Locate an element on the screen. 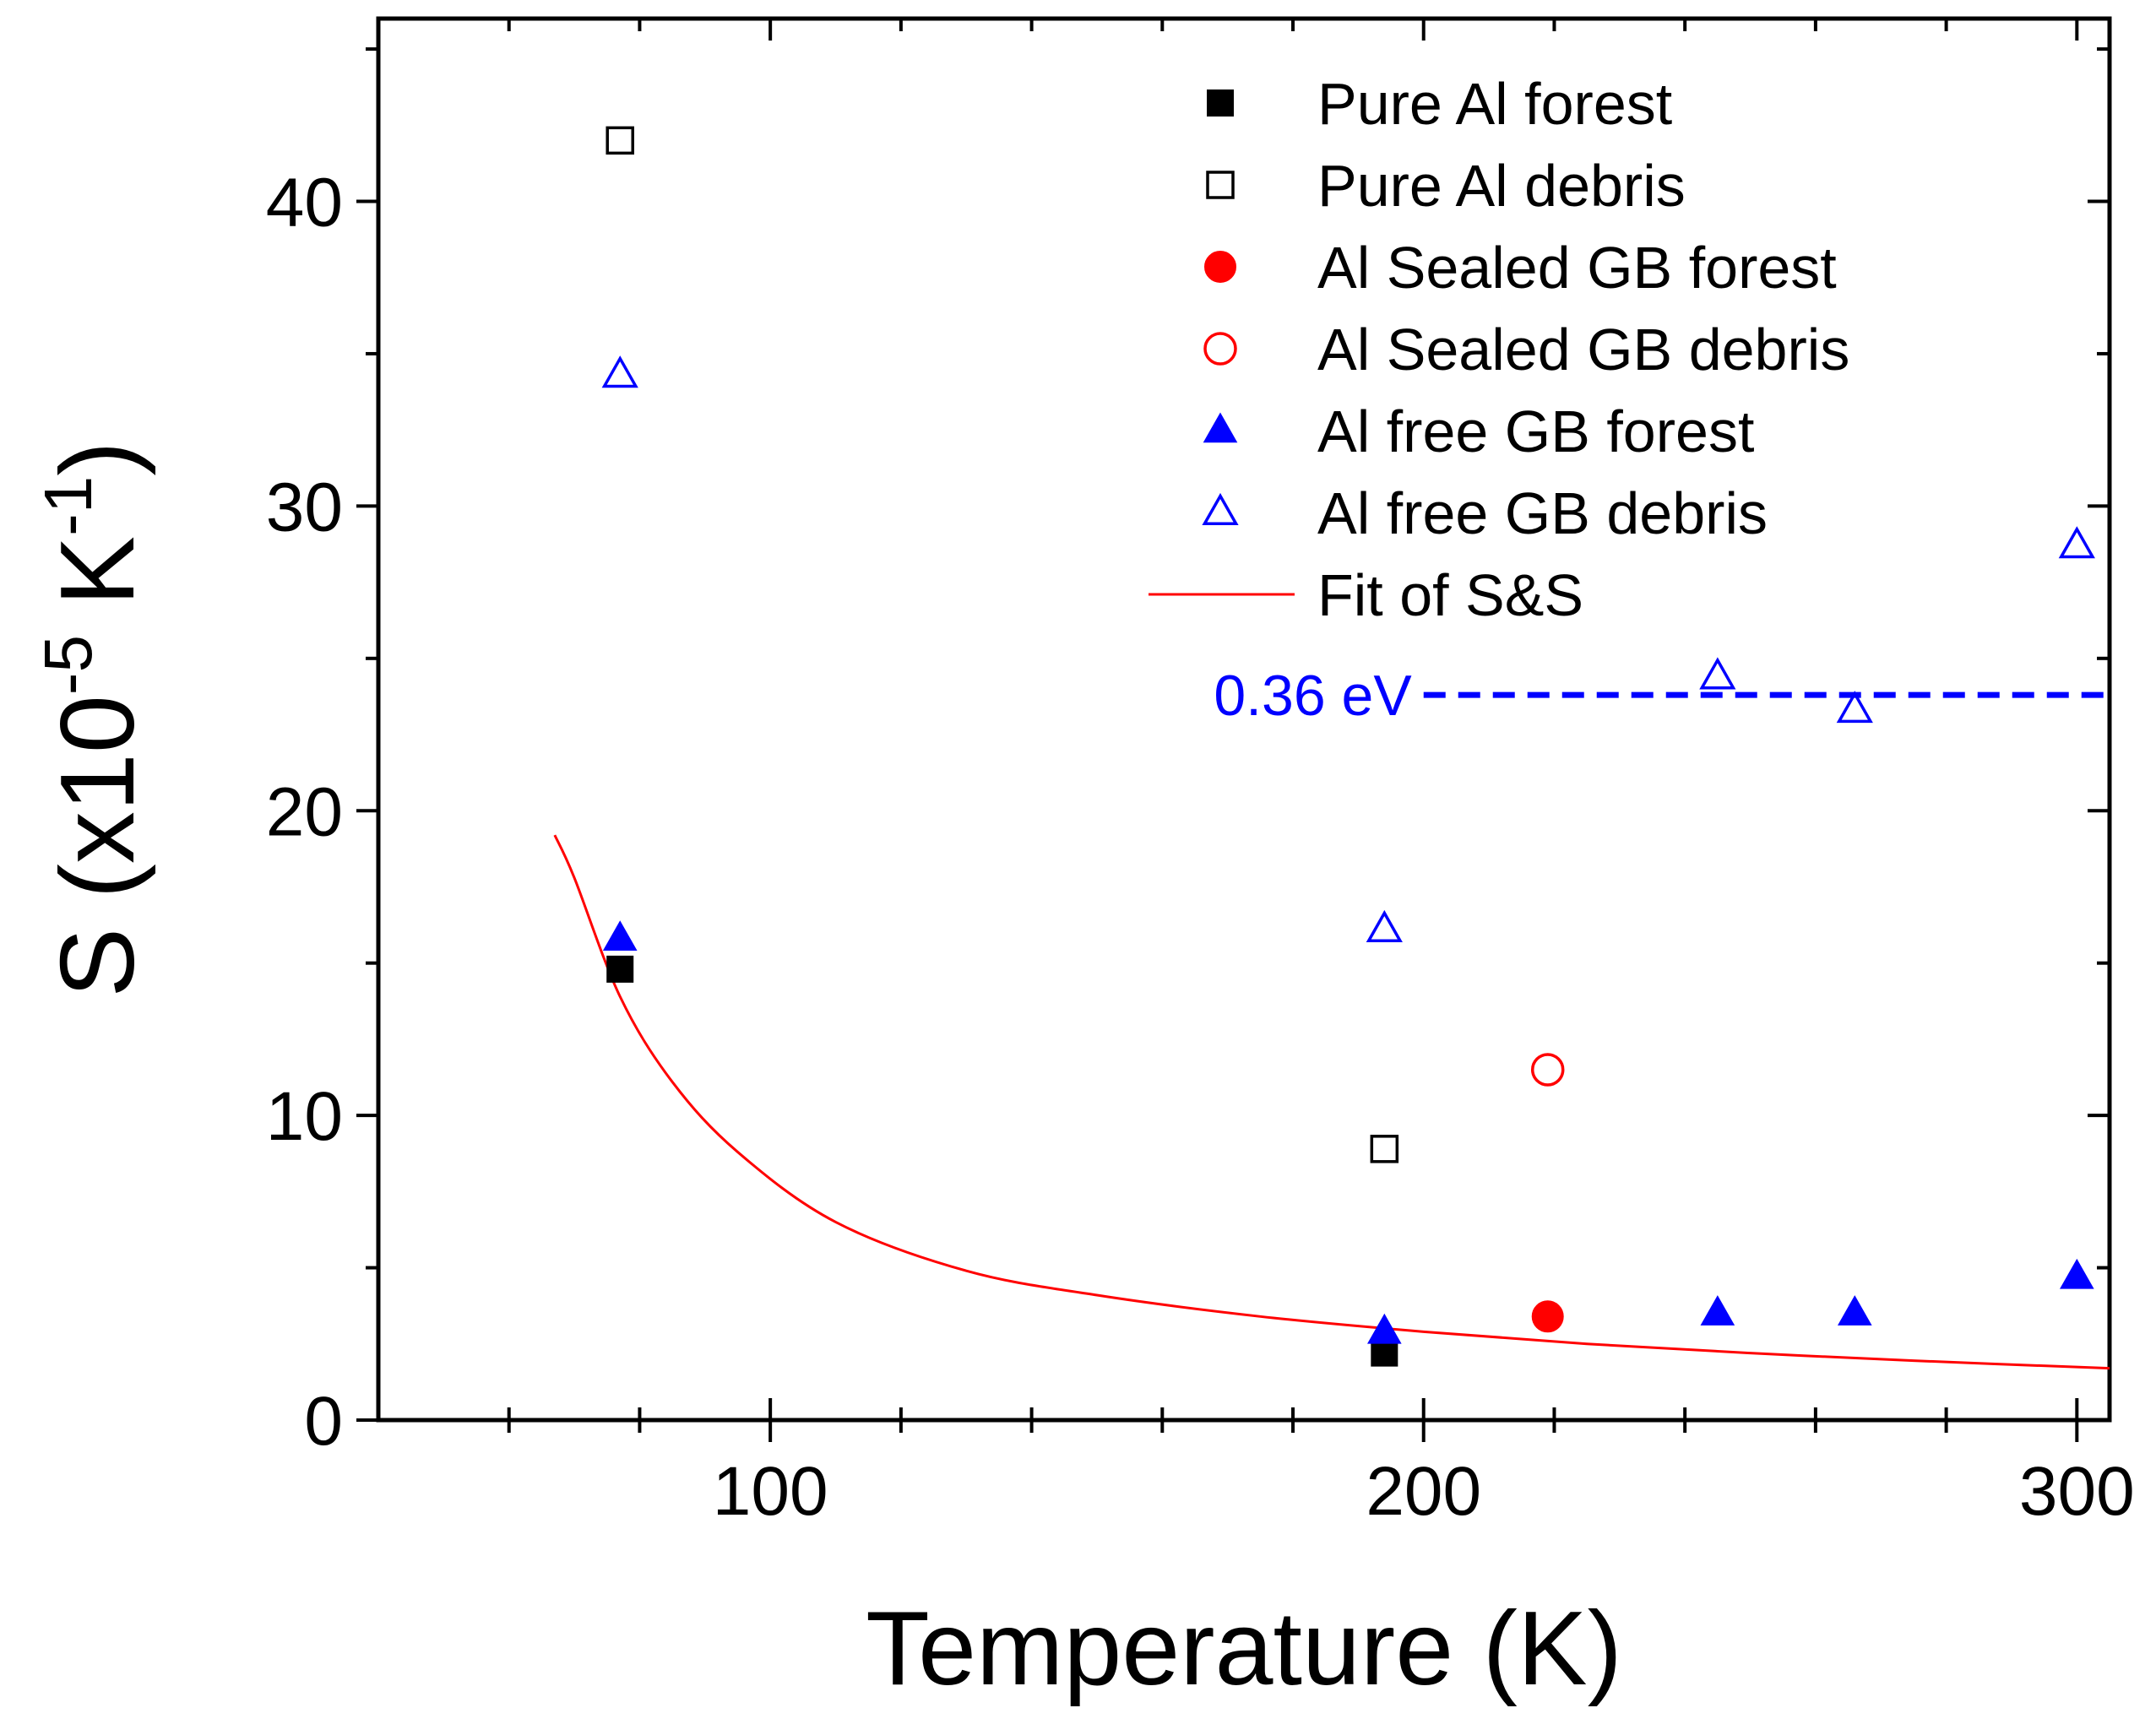 This screenshot has width=2156, height=1735. x-tick-label: 200 is located at coordinates (1423, 1491).